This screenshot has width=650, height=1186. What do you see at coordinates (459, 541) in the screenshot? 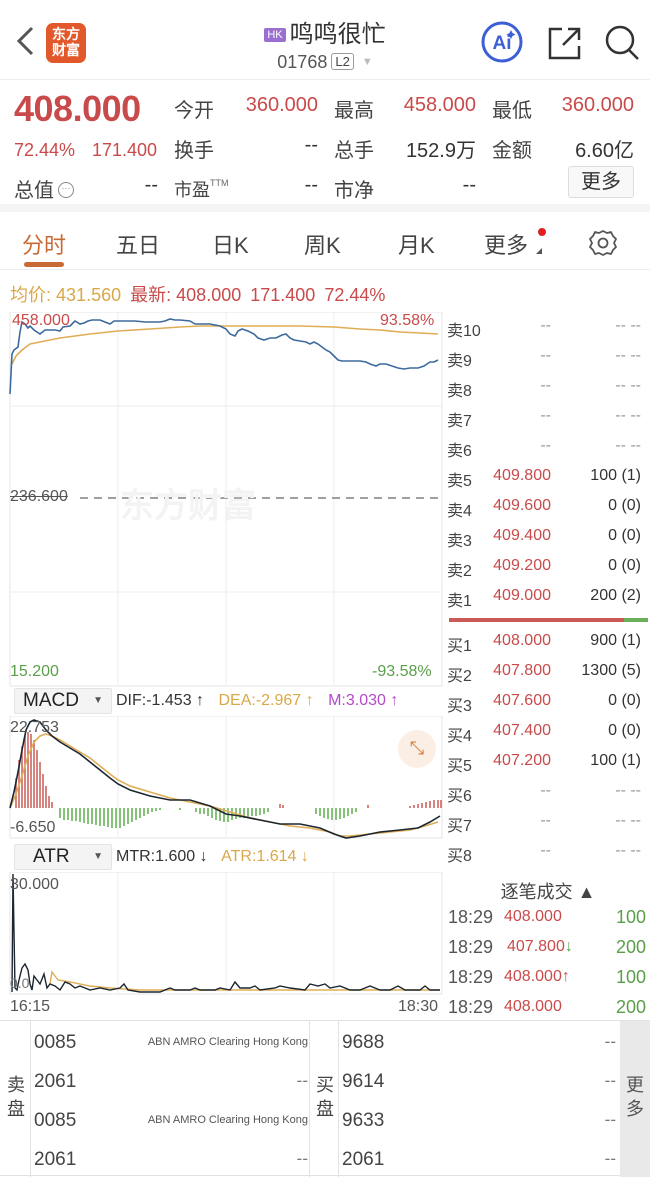
I see `ask-level: 卖3` at bounding box center [459, 541].